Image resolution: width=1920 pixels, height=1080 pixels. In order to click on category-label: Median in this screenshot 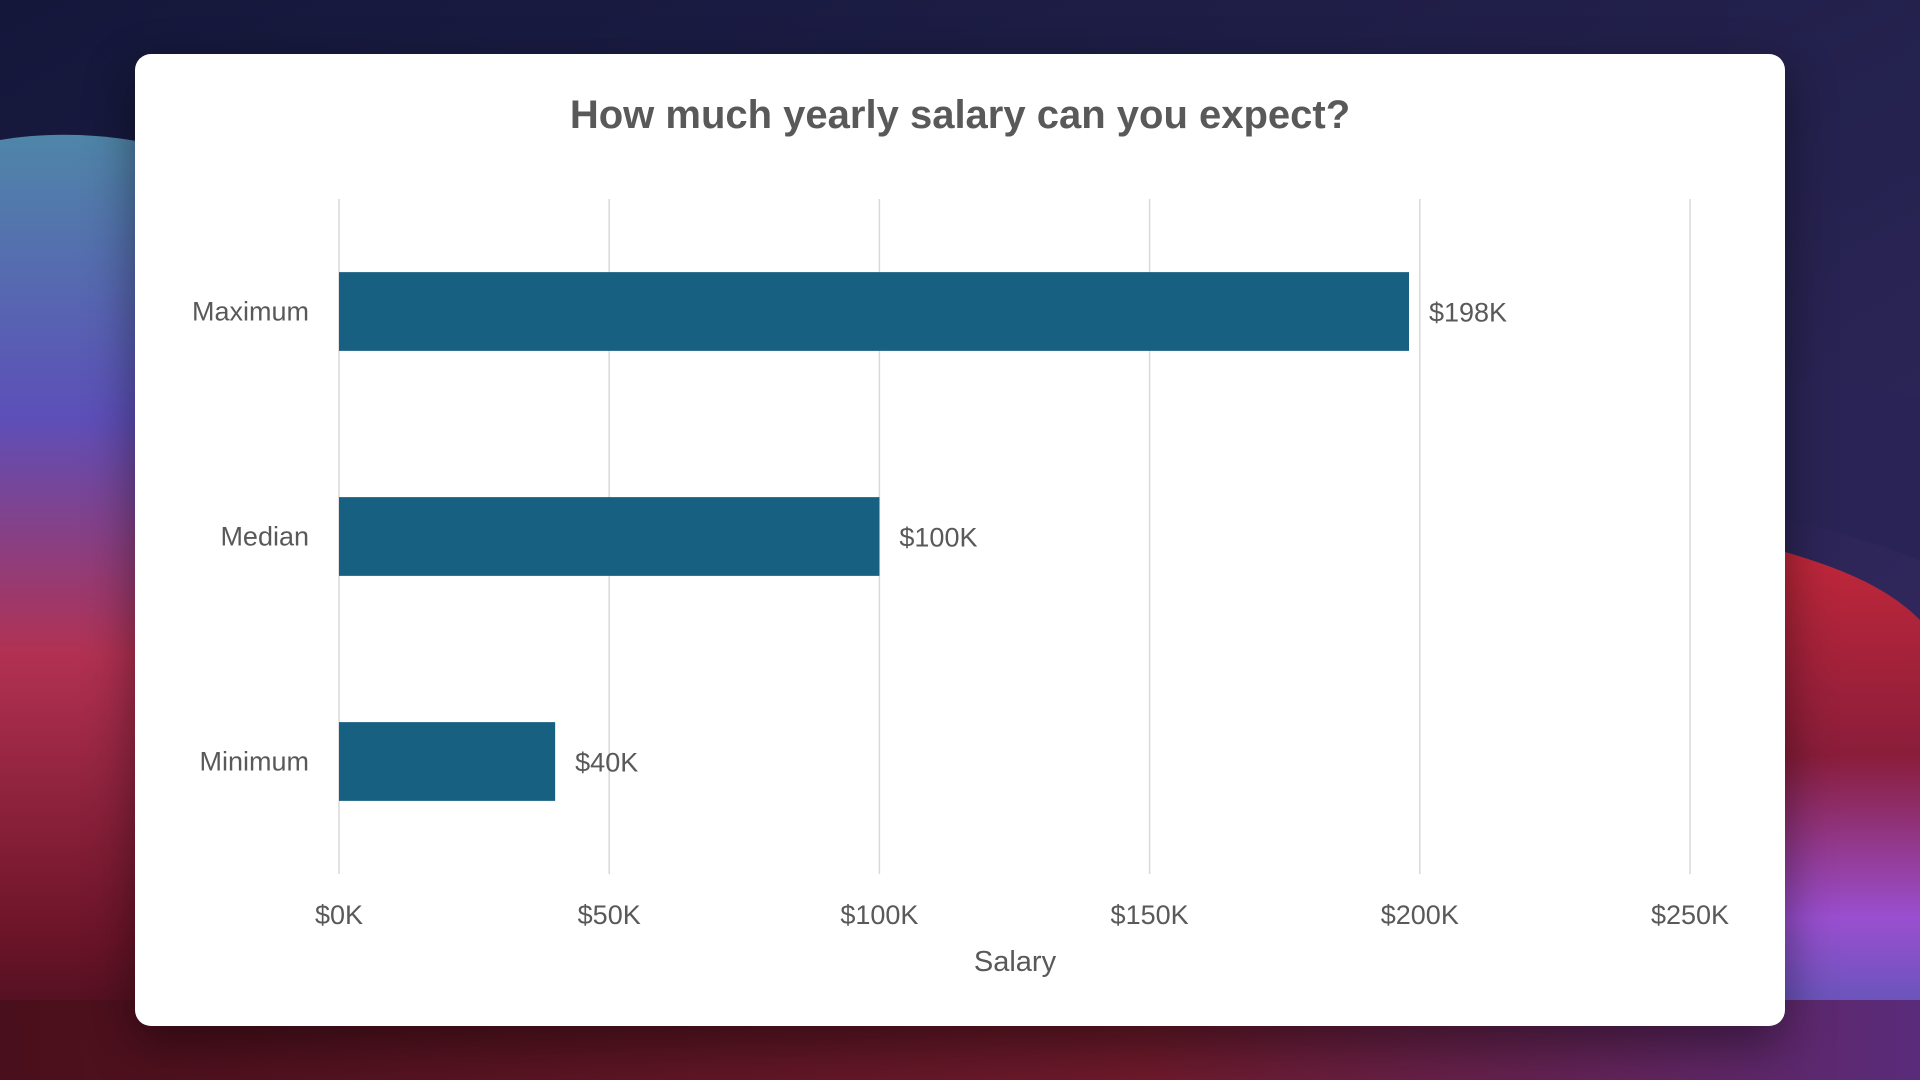, I will do `click(264, 537)`.